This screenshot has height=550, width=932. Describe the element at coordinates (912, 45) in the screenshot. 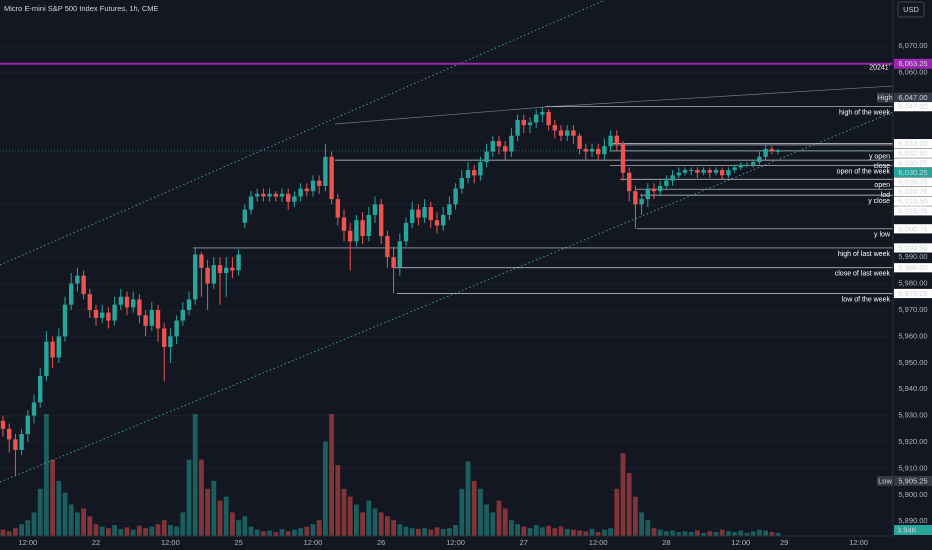

I see `y-tick-label: 6,070.00` at that location.